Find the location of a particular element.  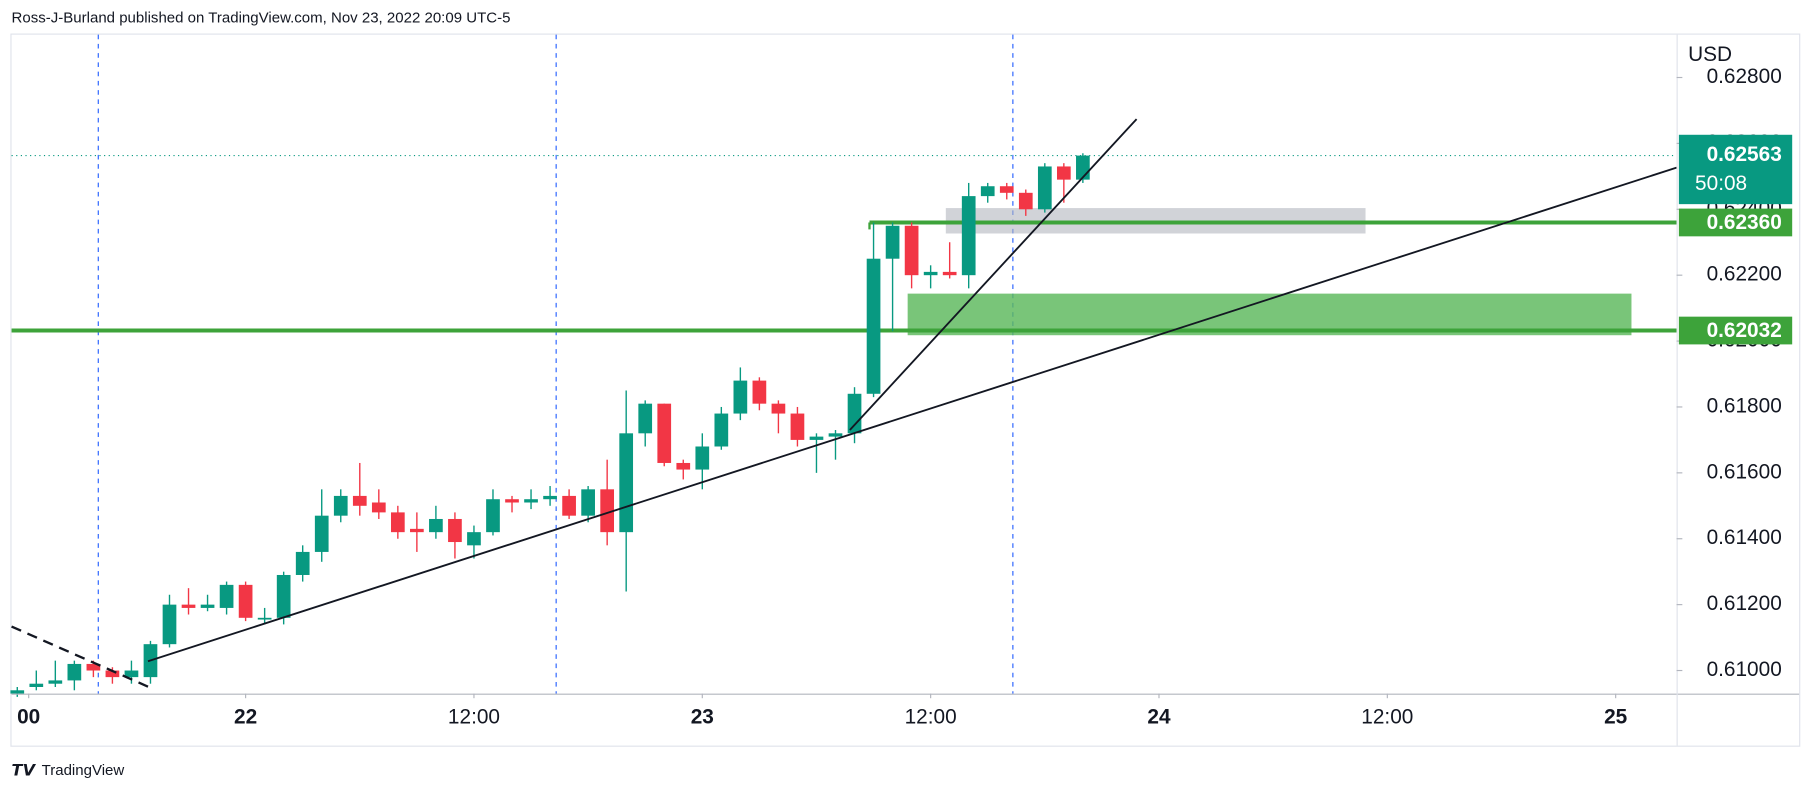

dashed-trendline is located at coordinates (80, 656).